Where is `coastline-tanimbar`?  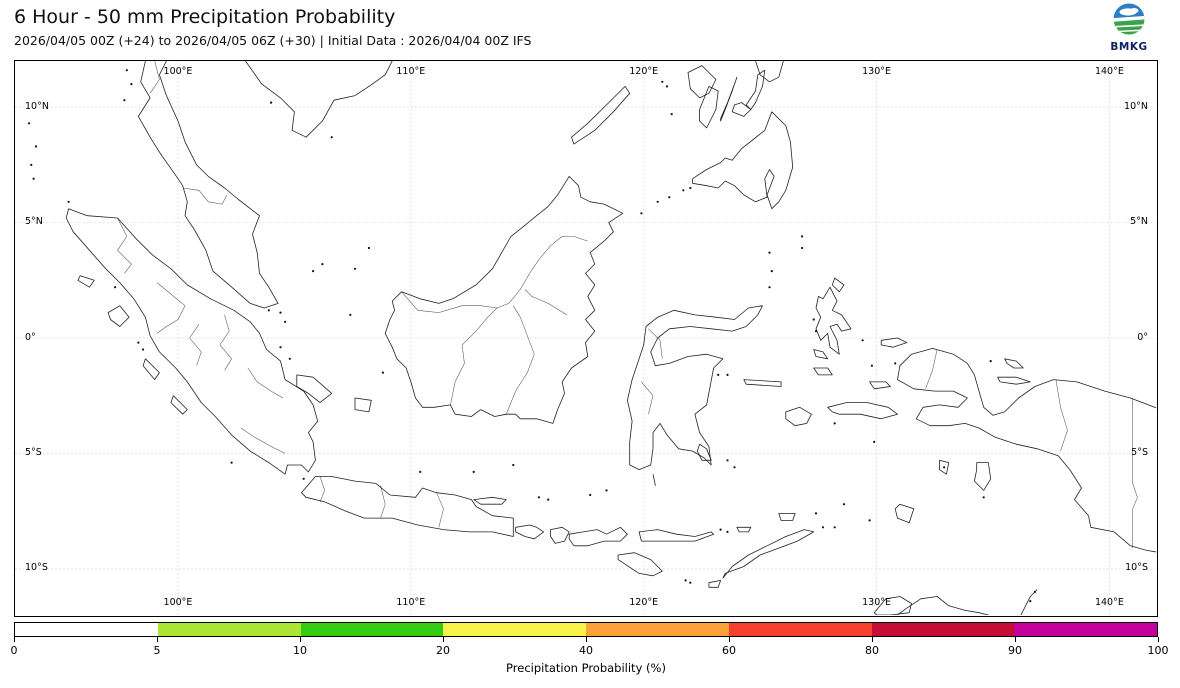 coastline-tanimbar is located at coordinates (904, 513).